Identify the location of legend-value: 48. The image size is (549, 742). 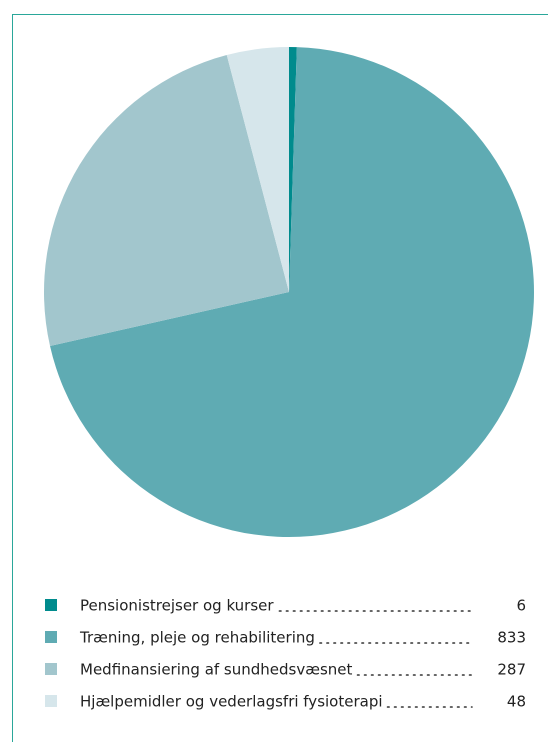
(516, 702).